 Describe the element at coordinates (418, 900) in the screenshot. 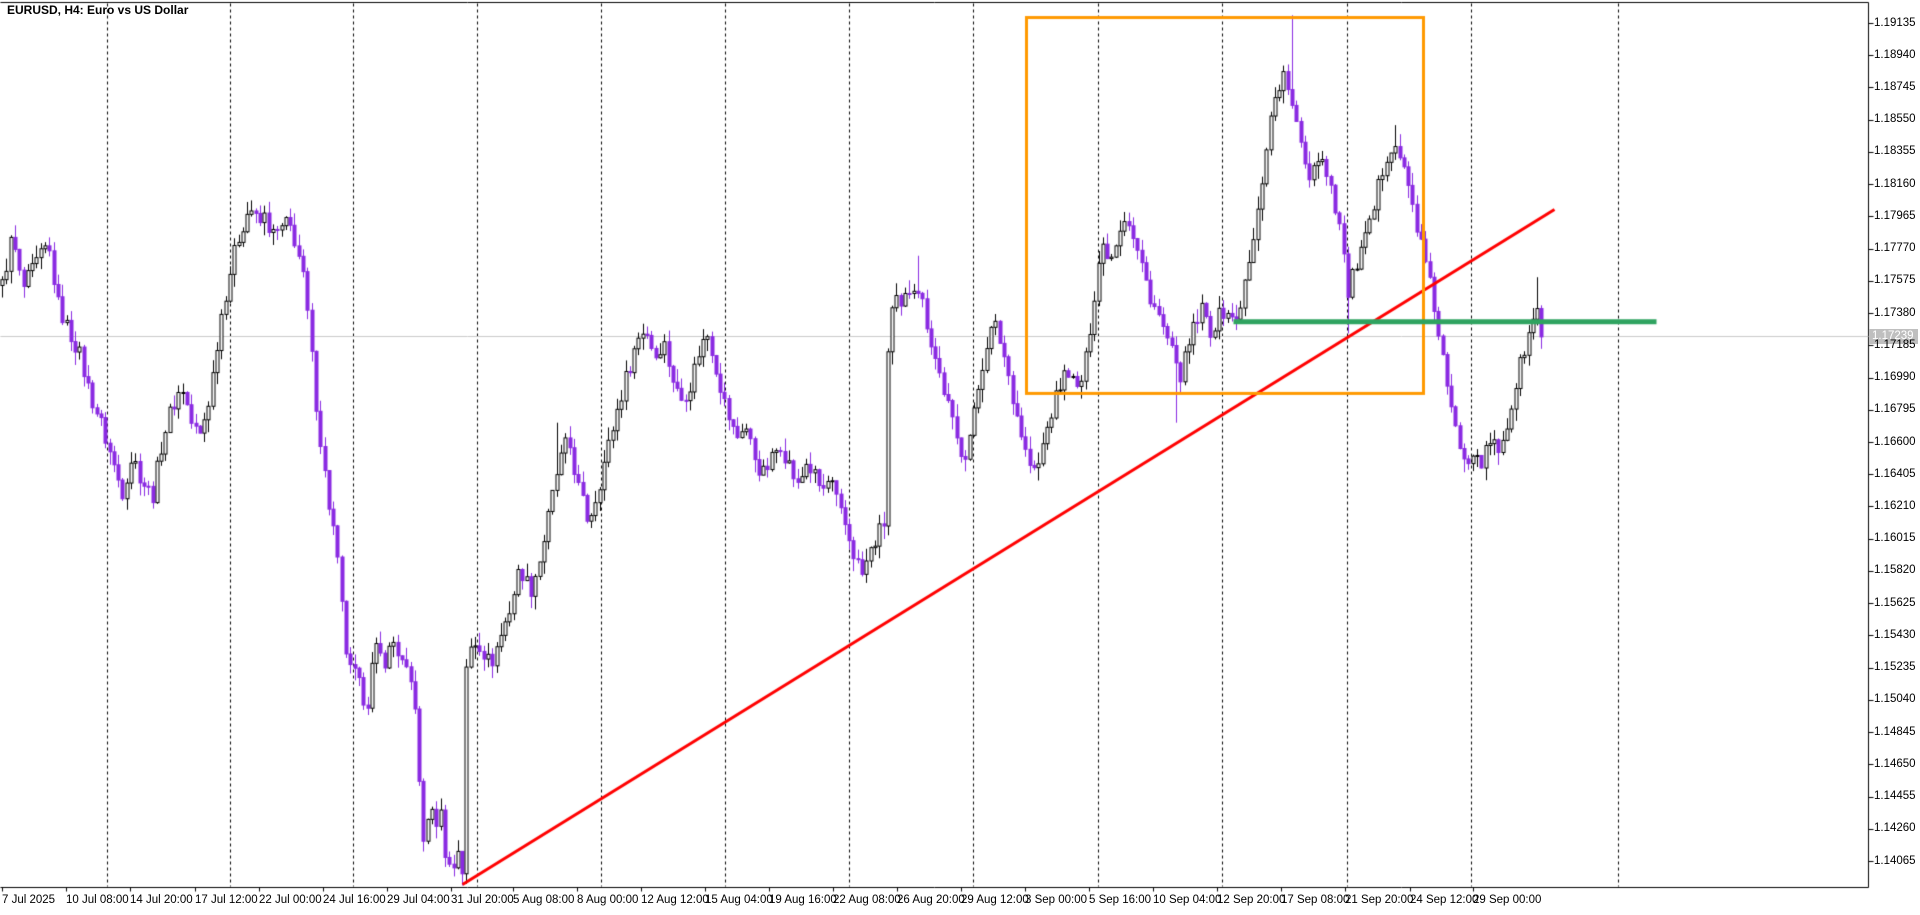

I see `time-axis-label: 29 Jul 04:00` at that location.